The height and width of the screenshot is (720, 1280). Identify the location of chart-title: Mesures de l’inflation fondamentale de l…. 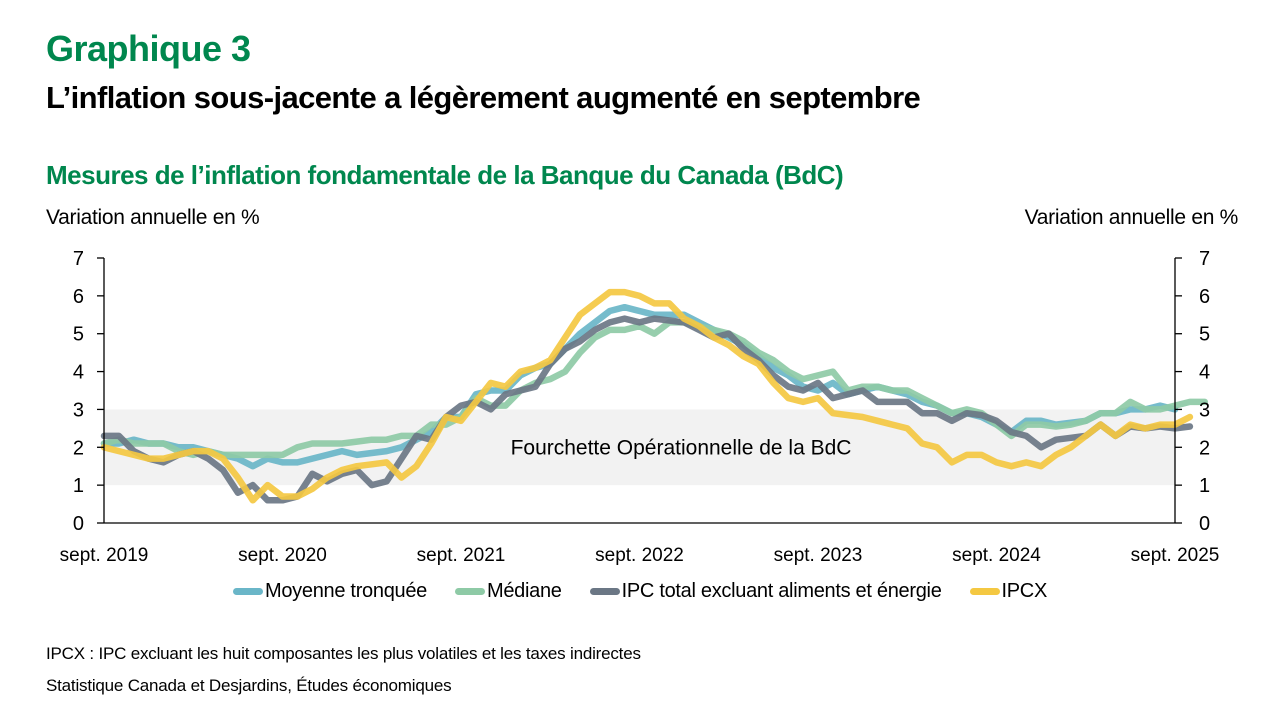
(445, 175).